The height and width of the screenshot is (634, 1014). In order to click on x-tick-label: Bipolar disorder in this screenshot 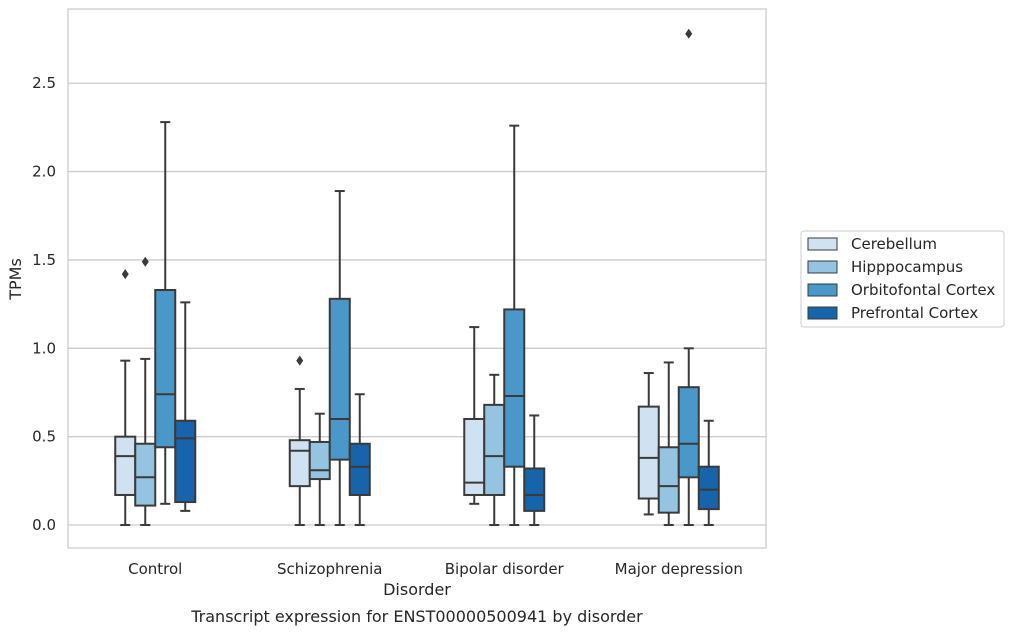, I will do `click(505, 569)`.